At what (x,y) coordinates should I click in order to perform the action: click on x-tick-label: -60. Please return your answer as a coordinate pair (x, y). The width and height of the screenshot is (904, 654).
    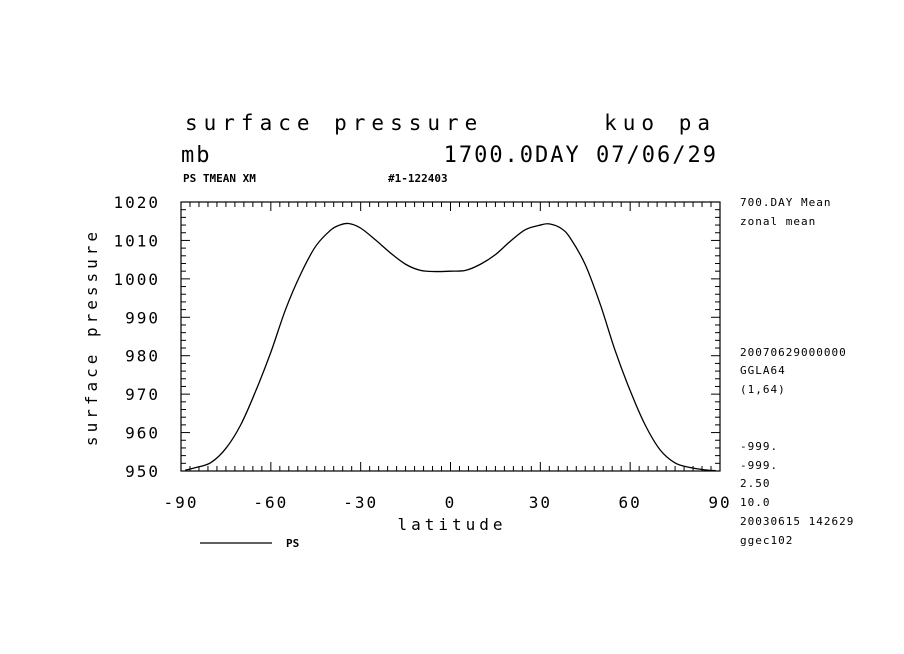
    Looking at the image, I should click on (270, 502).